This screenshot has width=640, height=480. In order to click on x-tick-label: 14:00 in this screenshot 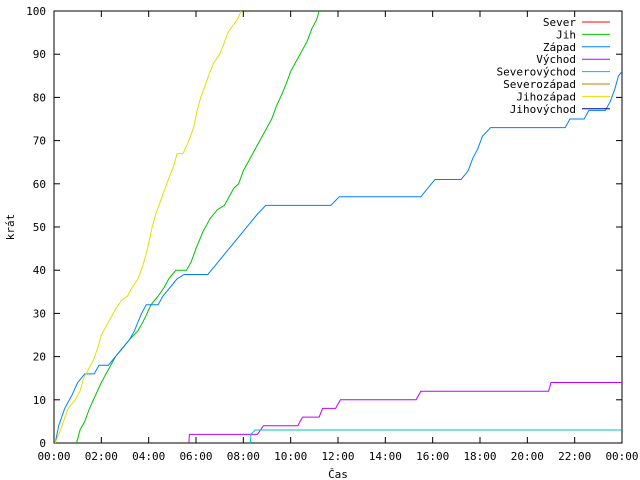, I will do `click(385, 456)`.